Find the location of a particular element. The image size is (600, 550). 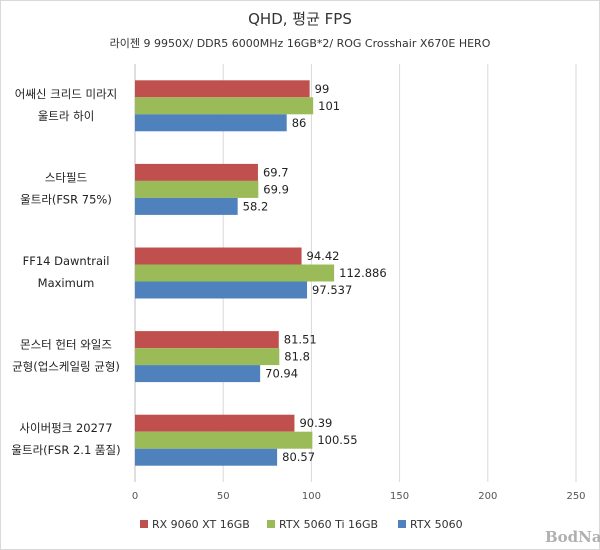

data-label: 80.57 is located at coordinates (298, 457).